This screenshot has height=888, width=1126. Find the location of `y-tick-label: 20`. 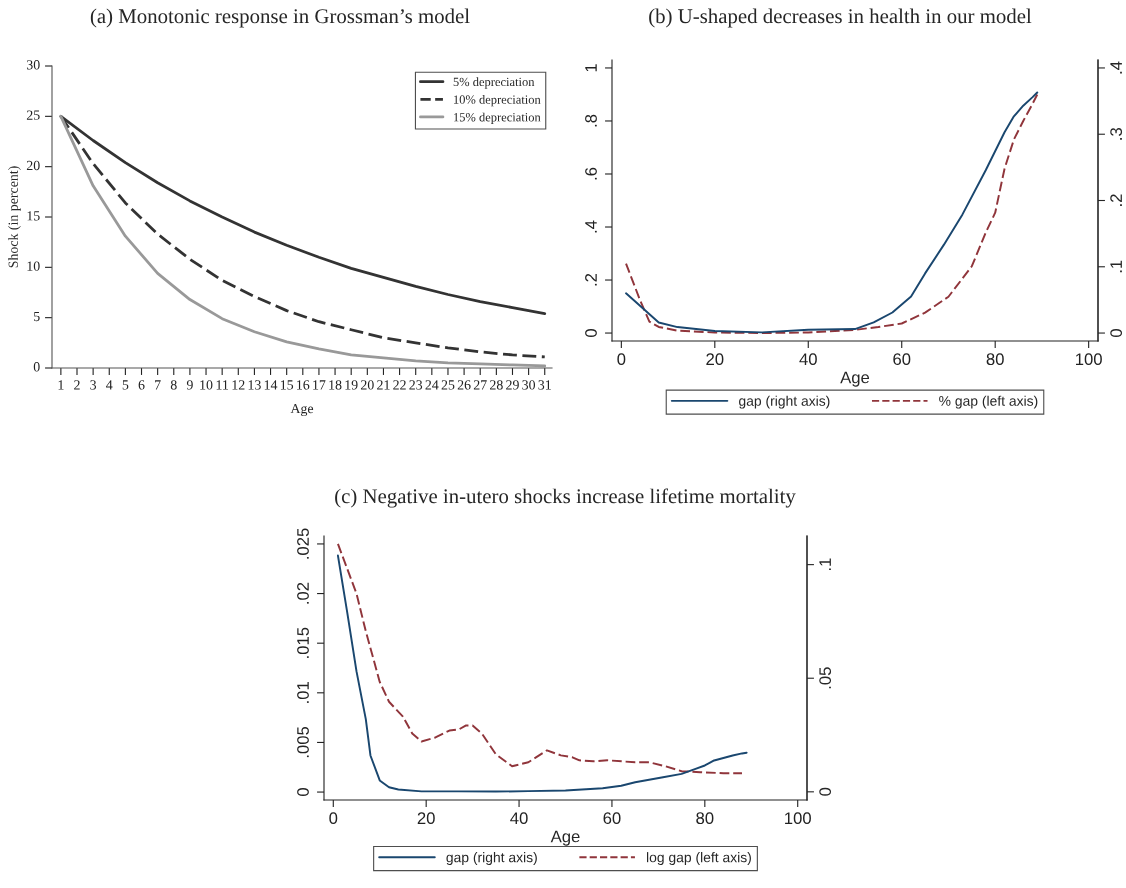

y-tick-label: 20 is located at coordinates (33, 165).